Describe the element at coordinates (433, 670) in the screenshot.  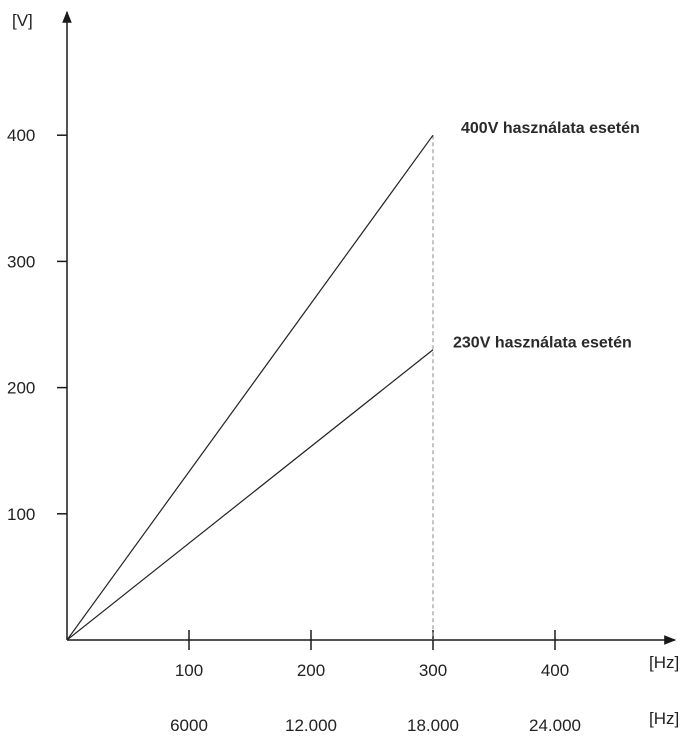
I see `x-tick-label-300: 300` at that location.